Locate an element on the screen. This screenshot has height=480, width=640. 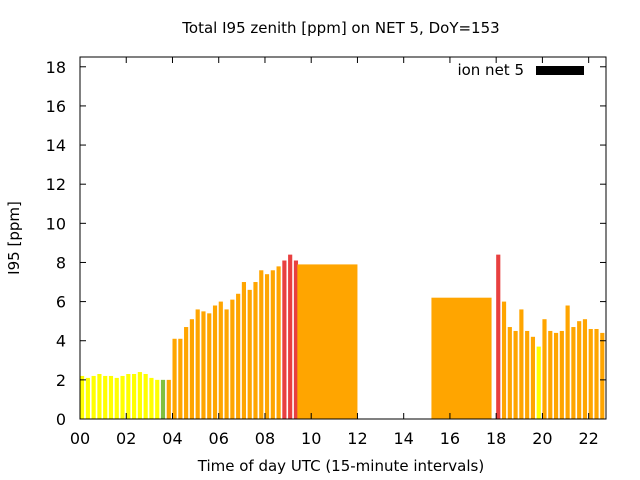
y-tick-labels: 0 2 4 6 8 10 12 14 16 18 is located at coordinates (56, 243).